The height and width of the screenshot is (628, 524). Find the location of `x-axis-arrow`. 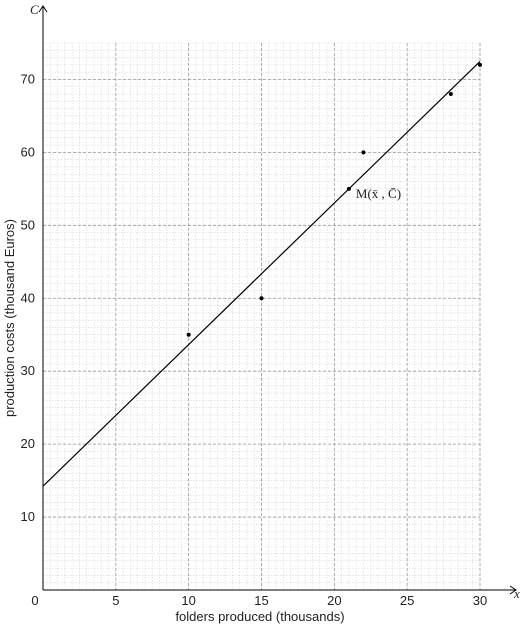

x-axis-arrow is located at coordinates (513, 590).